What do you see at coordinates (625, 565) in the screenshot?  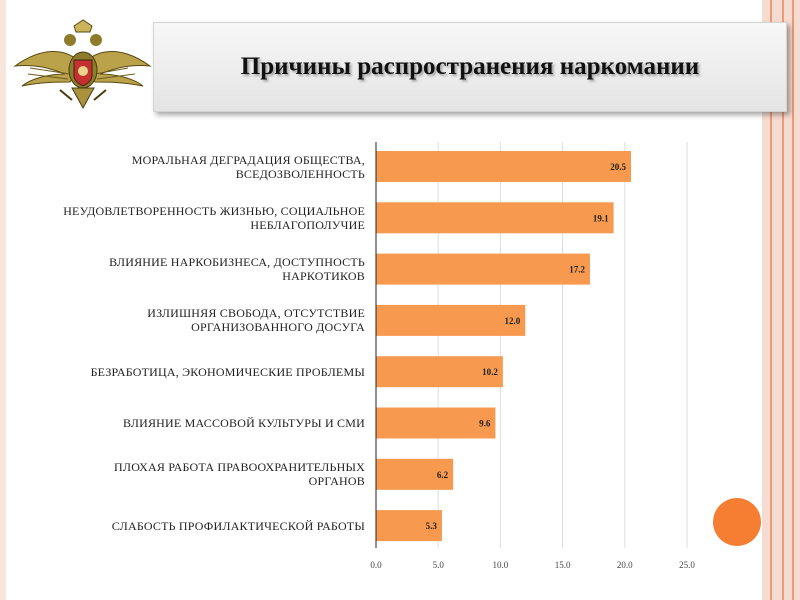 I see `x-tick-label: 20.0` at bounding box center [625, 565].